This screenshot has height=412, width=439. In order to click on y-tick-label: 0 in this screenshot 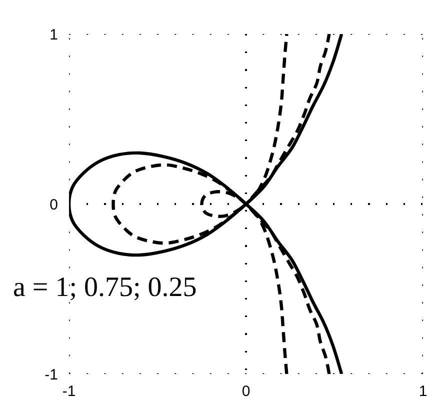, I will do `click(54, 205)`.